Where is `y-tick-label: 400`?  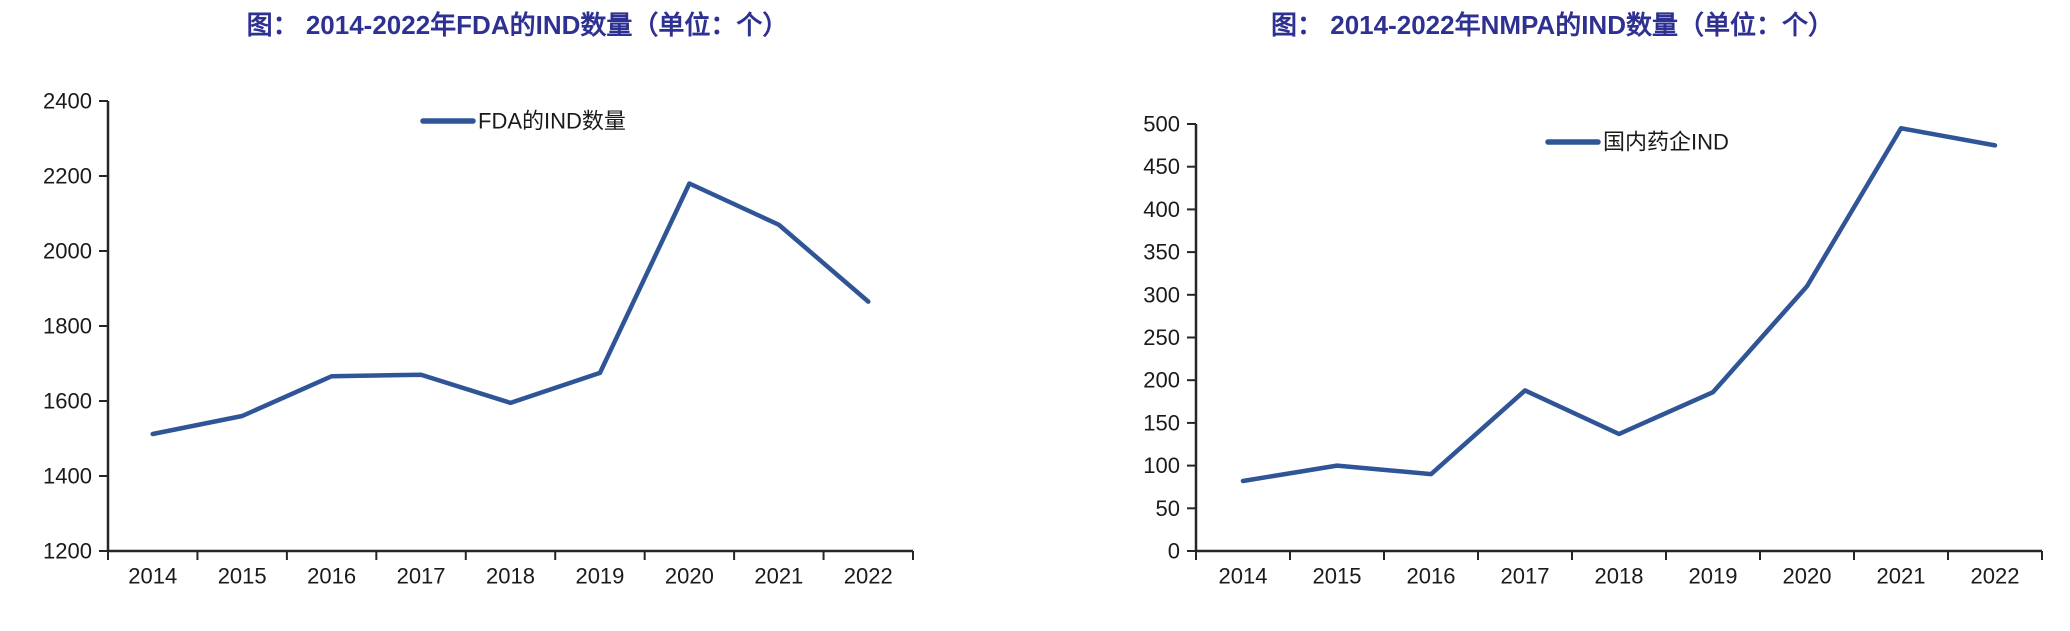 y-tick-label: 400 is located at coordinates (1161, 209).